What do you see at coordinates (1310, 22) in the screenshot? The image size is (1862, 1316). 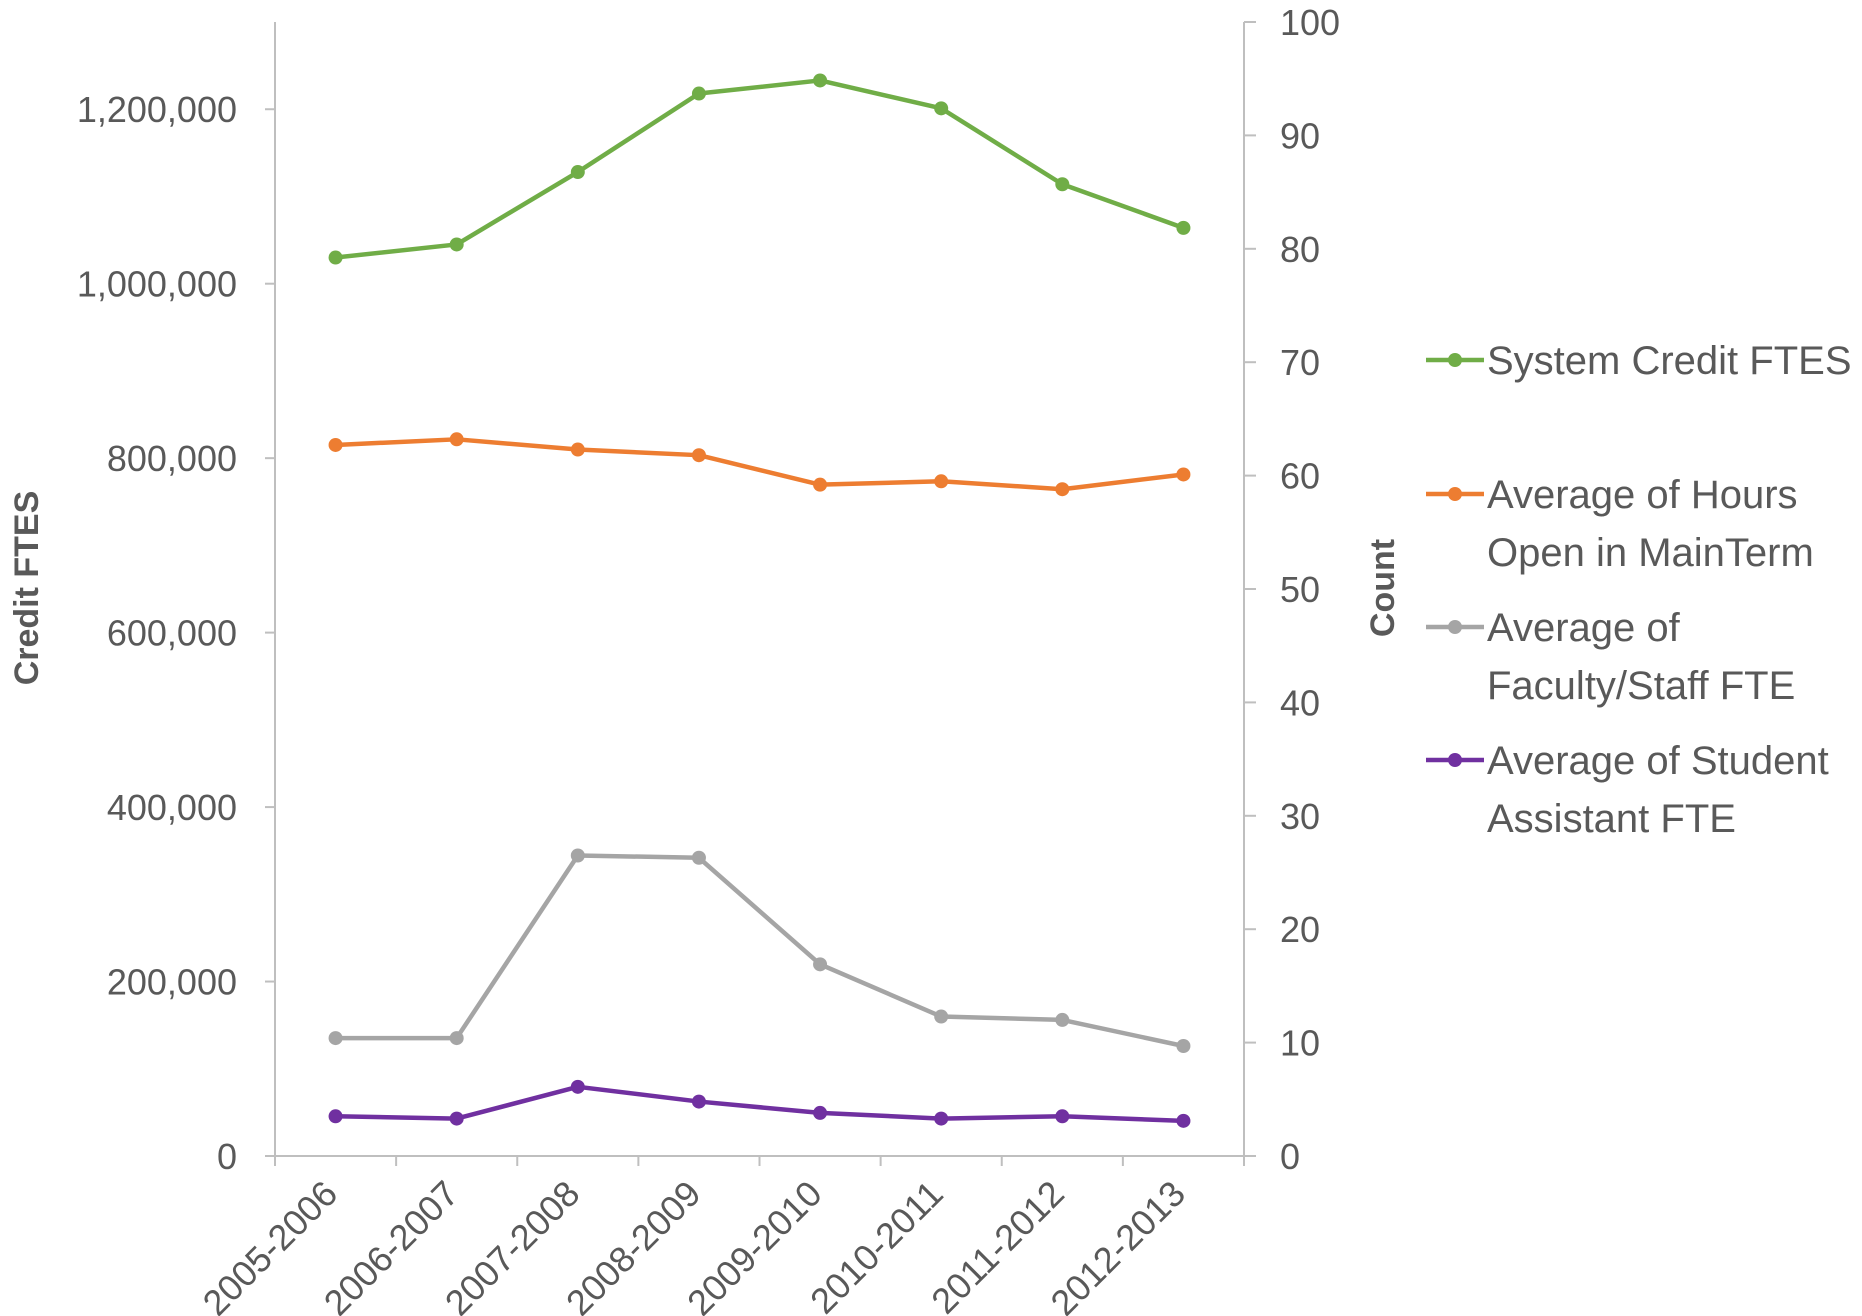 I see `y-right-tick-label: 100` at bounding box center [1310, 22].